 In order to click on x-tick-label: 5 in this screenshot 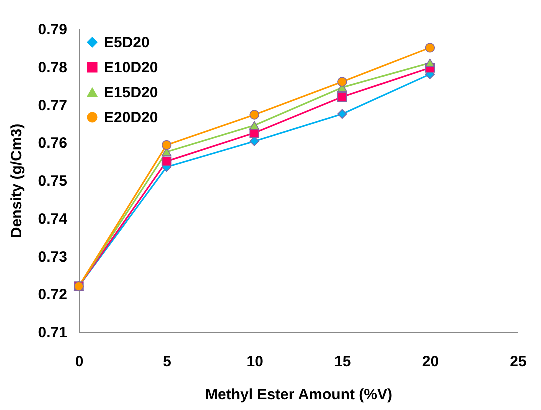, I will do `click(167, 362)`.